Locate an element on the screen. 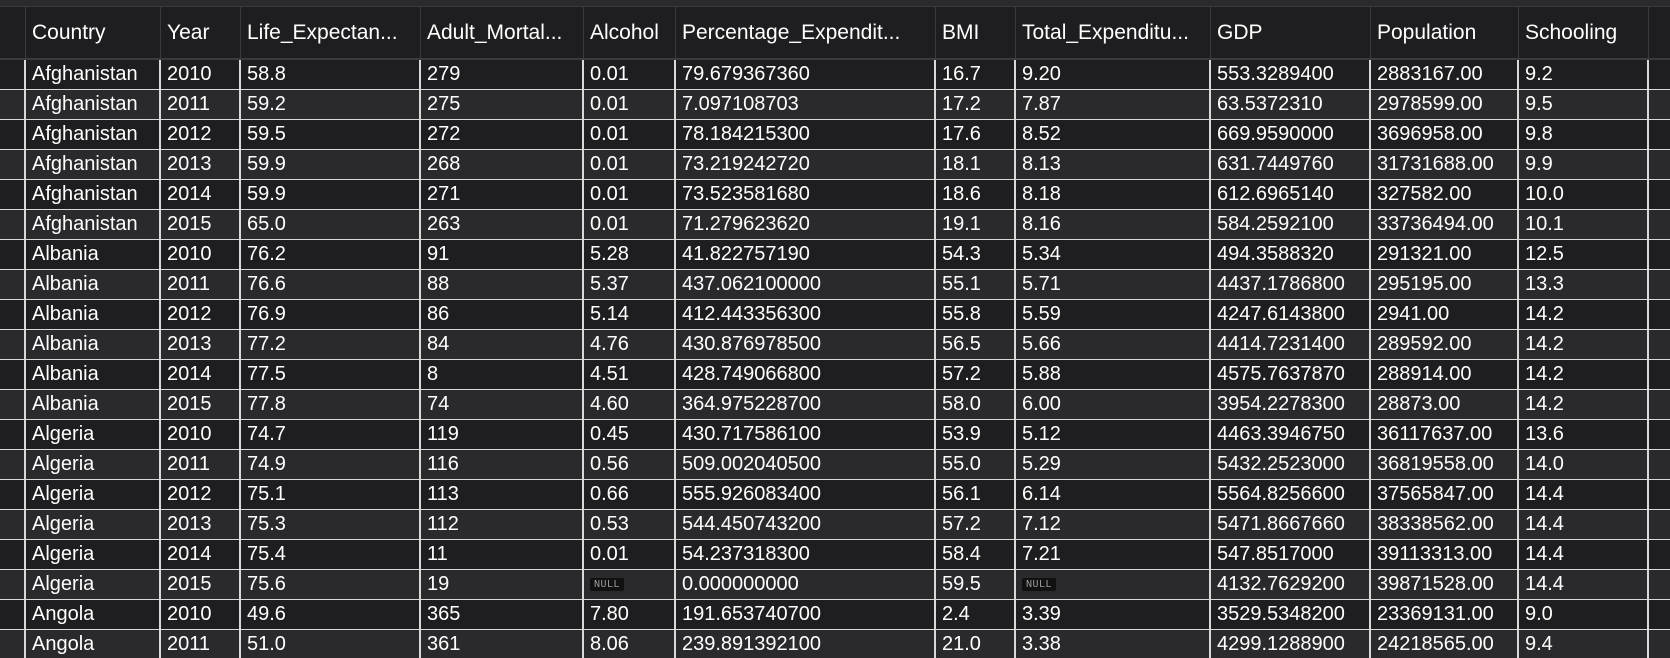  cell-life: 75.4 is located at coordinates (331, 554).